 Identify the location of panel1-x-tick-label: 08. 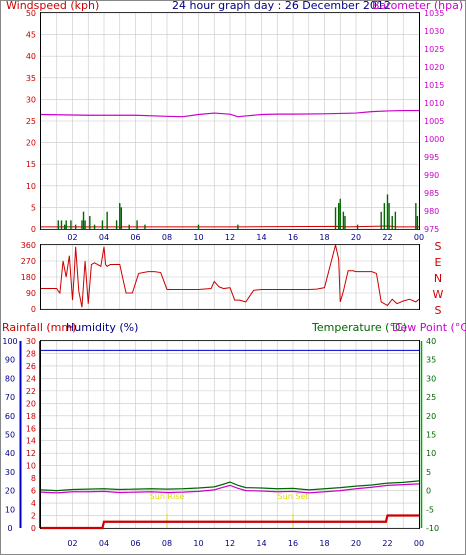
(167, 237).